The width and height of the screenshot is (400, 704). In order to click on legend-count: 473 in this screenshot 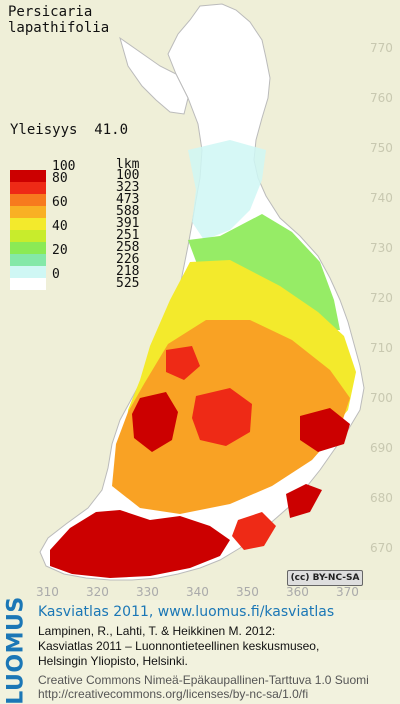, I will do `click(128, 199)`.